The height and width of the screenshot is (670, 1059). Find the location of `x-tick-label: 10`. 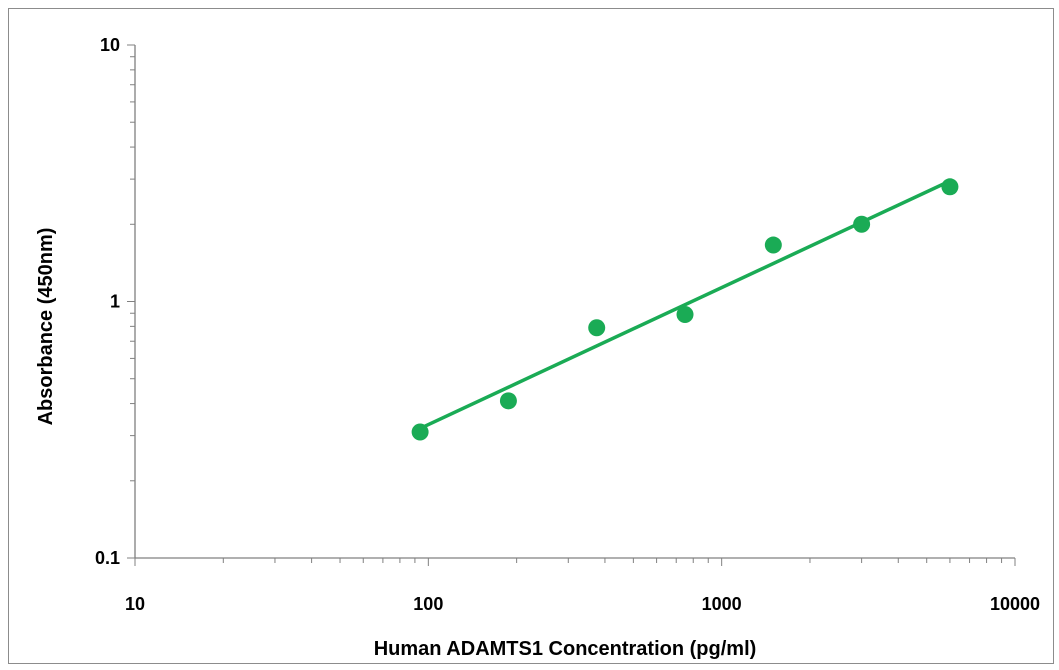

x-tick-label: 10 is located at coordinates (135, 604).